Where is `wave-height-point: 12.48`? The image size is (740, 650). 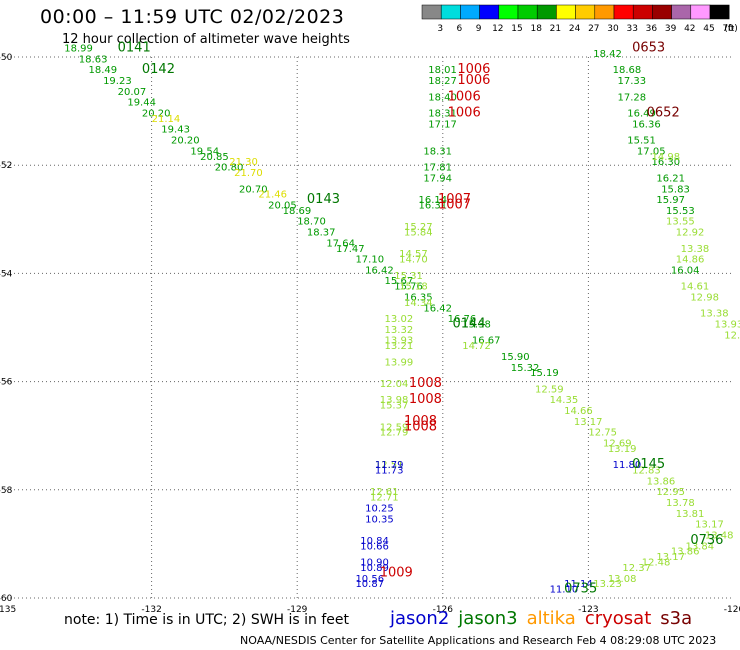 wave-height-point: 12.48 is located at coordinates (656, 563).